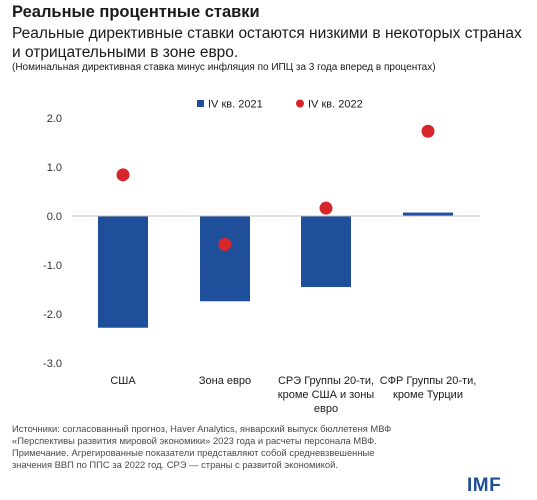 The width and height of the screenshot is (537, 500). I want to click on chart-legend: IV кв. 2021 IV кв. 2022, so click(280, 105).